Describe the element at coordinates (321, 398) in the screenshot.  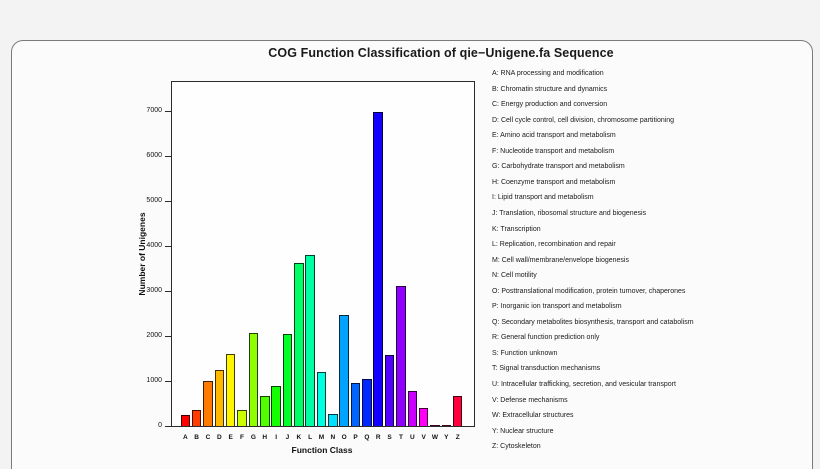
I see `bar-M` at that location.